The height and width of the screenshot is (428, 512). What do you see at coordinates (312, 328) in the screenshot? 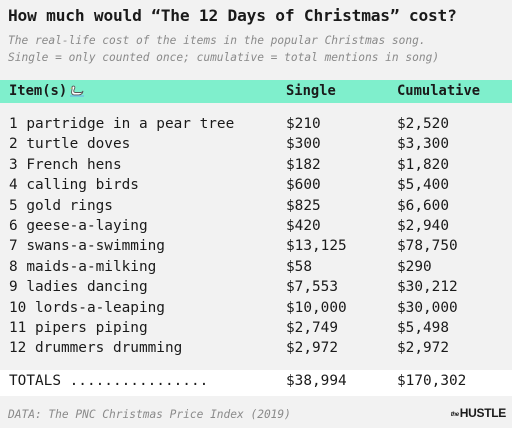
I see `row-single: $2,749` at bounding box center [312, 328].